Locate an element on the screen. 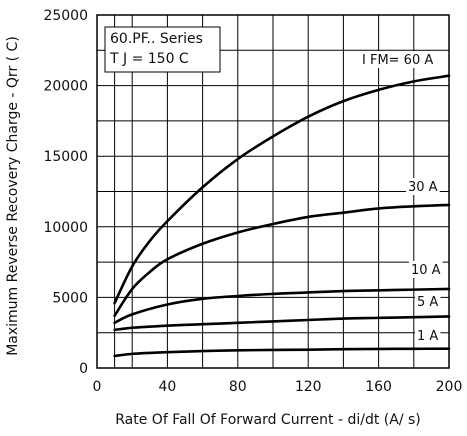 This screenshot has height=436, width=467. series-label: 1 A is located at coordinates (427, 336).